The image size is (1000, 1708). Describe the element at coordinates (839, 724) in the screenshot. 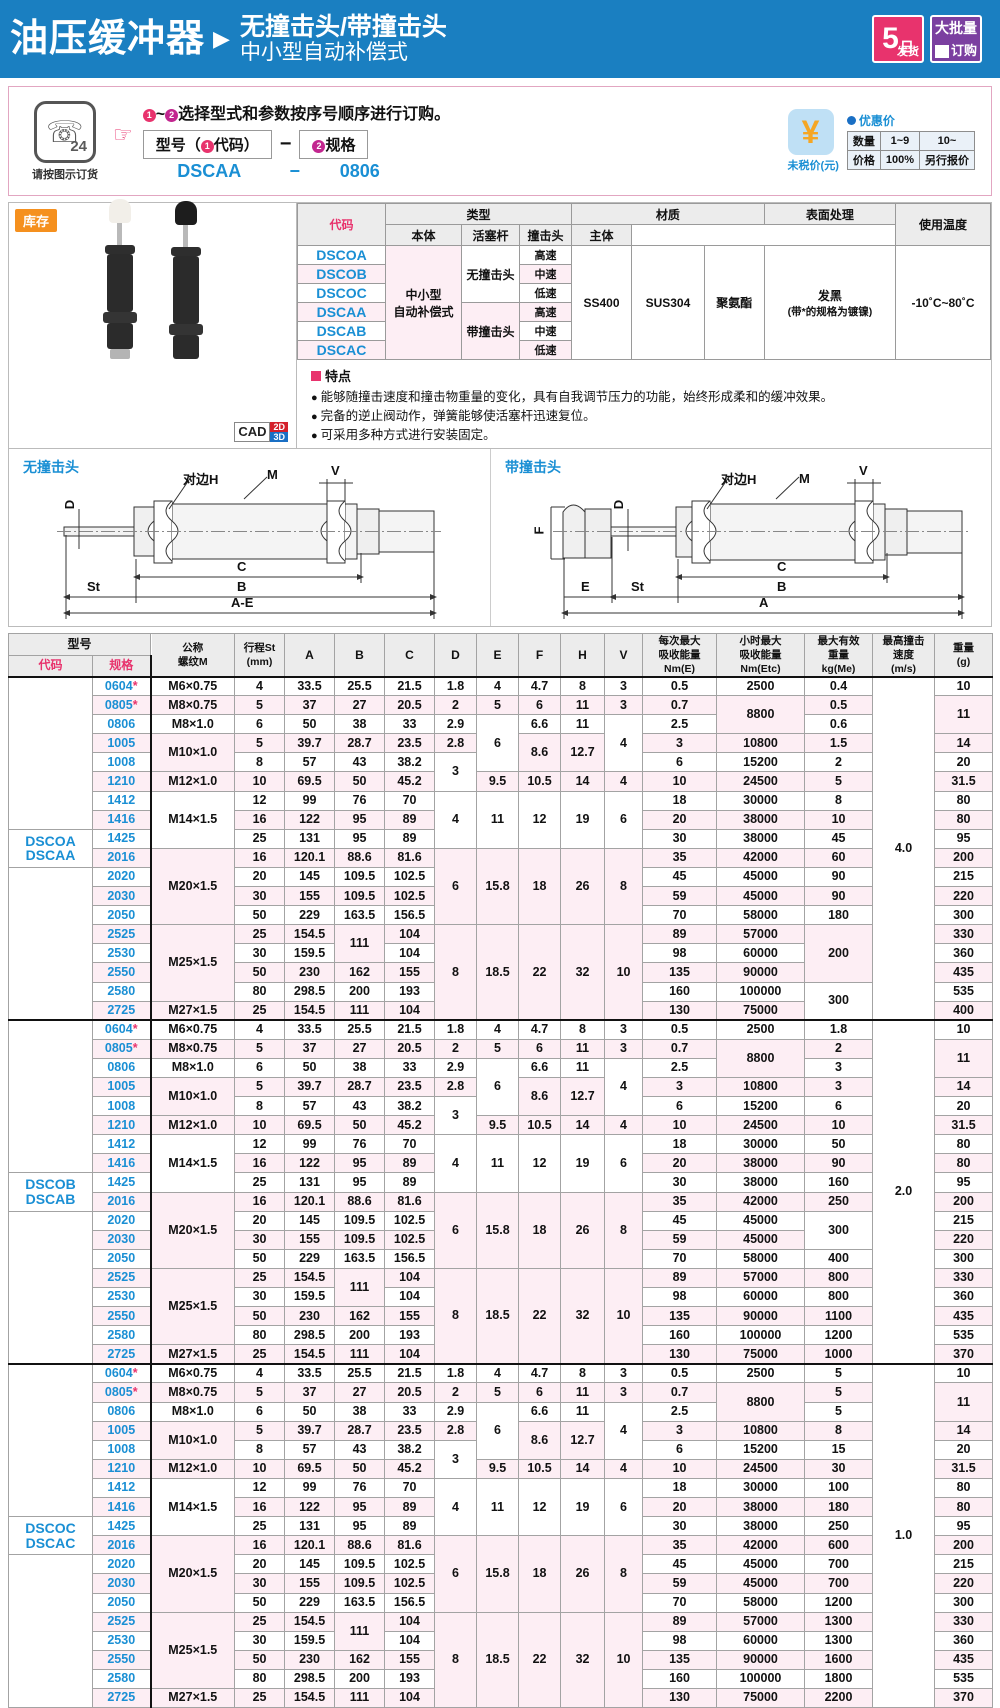

I see `cell-max-mass: 0.6` at that location.